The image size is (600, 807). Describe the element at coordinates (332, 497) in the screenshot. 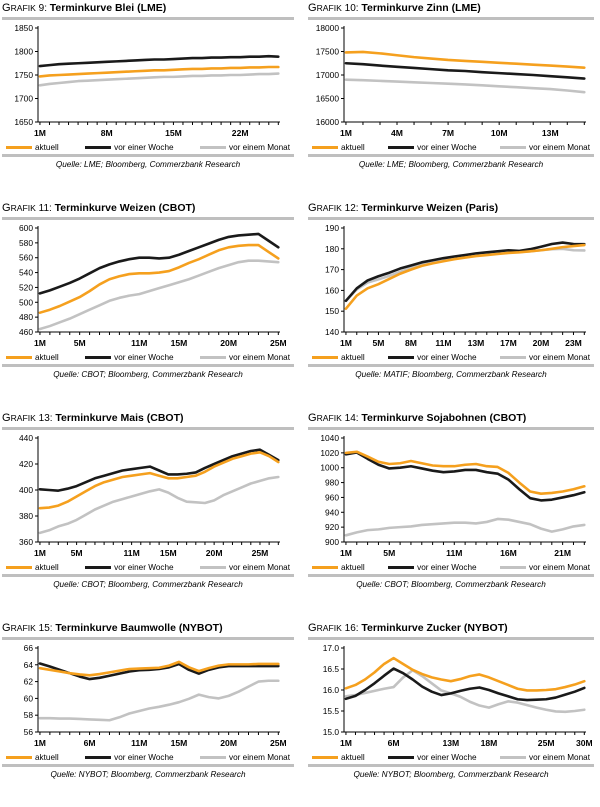

I see `y-tick-label: 960` at that location.